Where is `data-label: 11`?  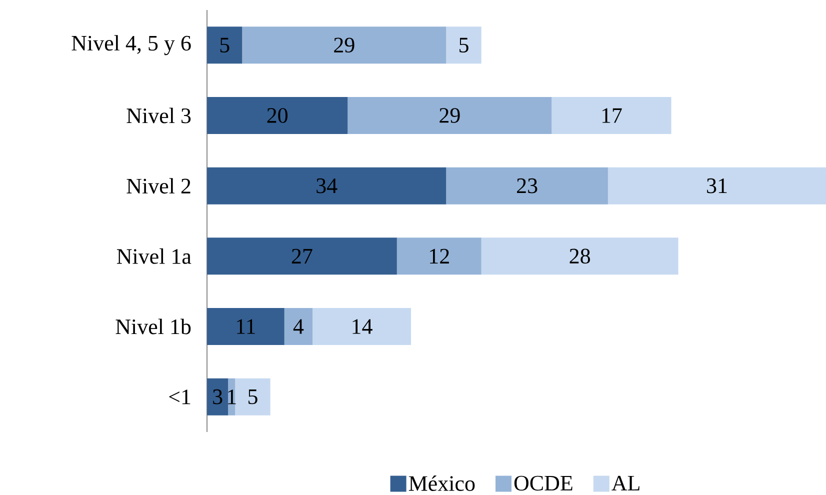
data-label: 11 is located at coordinates (246, 326).